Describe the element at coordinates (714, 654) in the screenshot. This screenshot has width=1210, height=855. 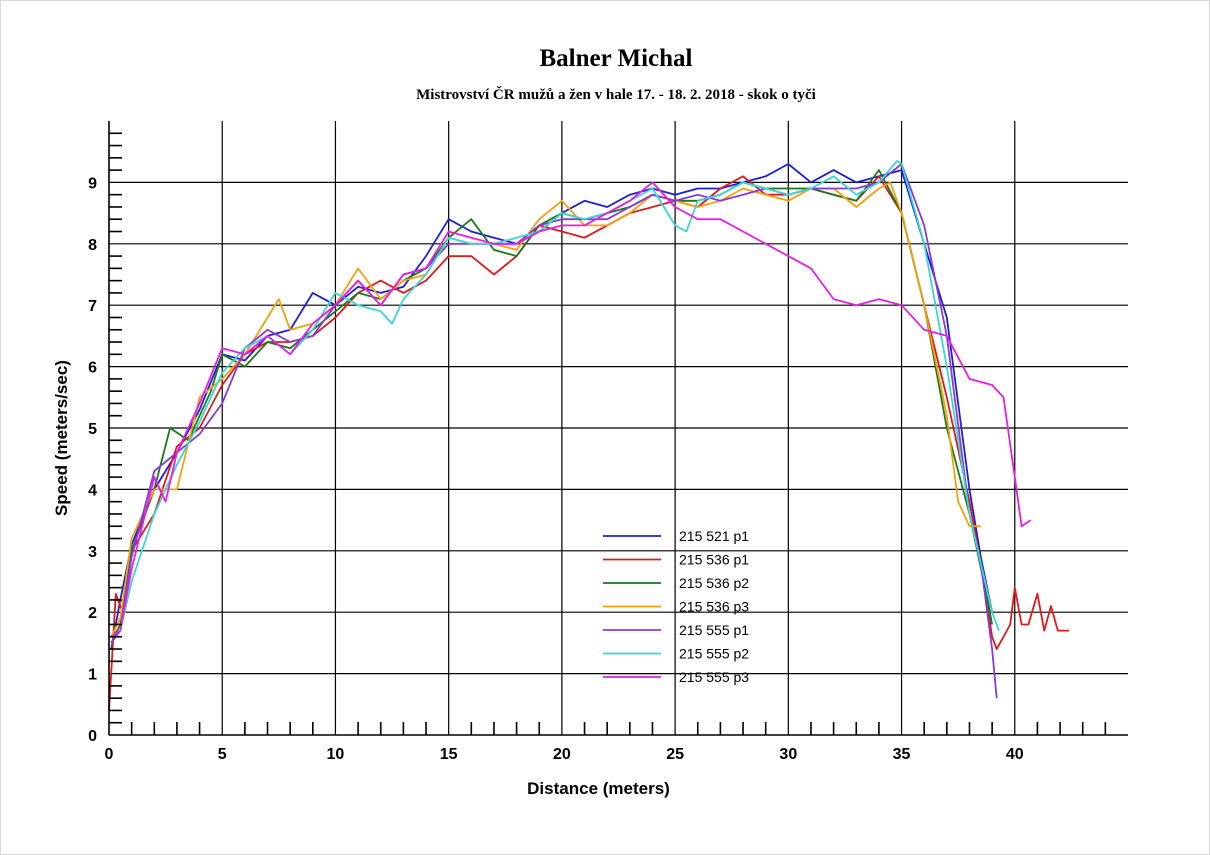
I see `legend-label: 215 555 p2` at that location.